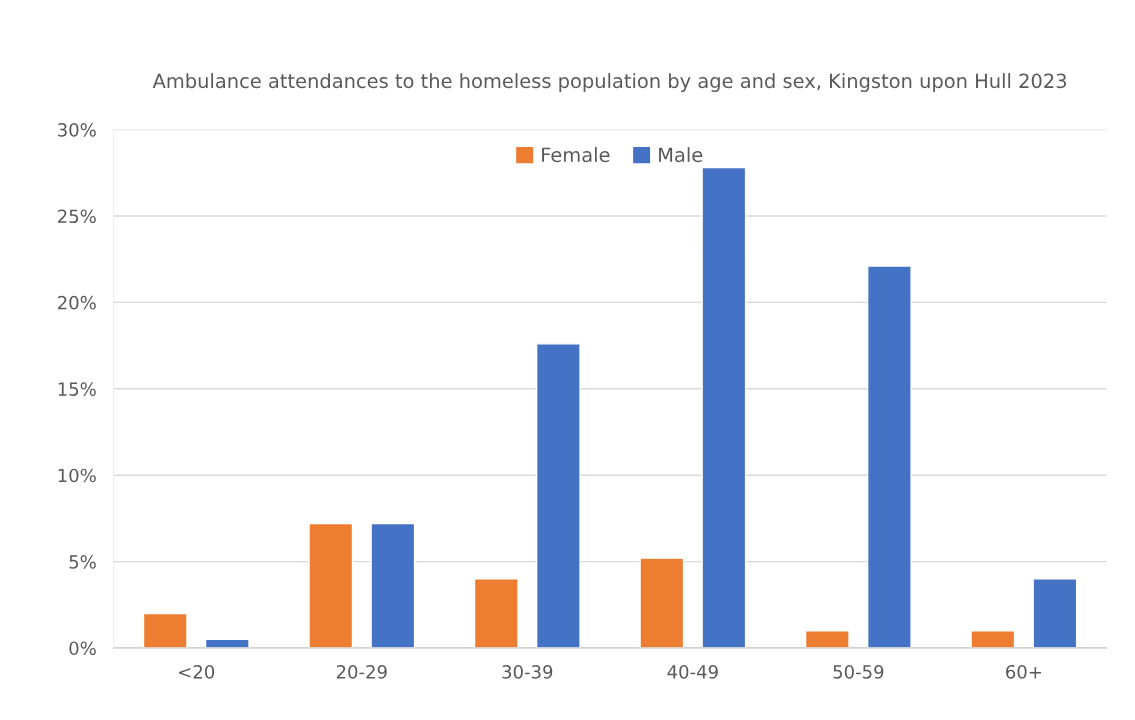 This screenshot has height=720, width=1135. Describe the element at coordinates (858, 671) in the screenshot. I see `x-tick-label: 50-59` at that location.